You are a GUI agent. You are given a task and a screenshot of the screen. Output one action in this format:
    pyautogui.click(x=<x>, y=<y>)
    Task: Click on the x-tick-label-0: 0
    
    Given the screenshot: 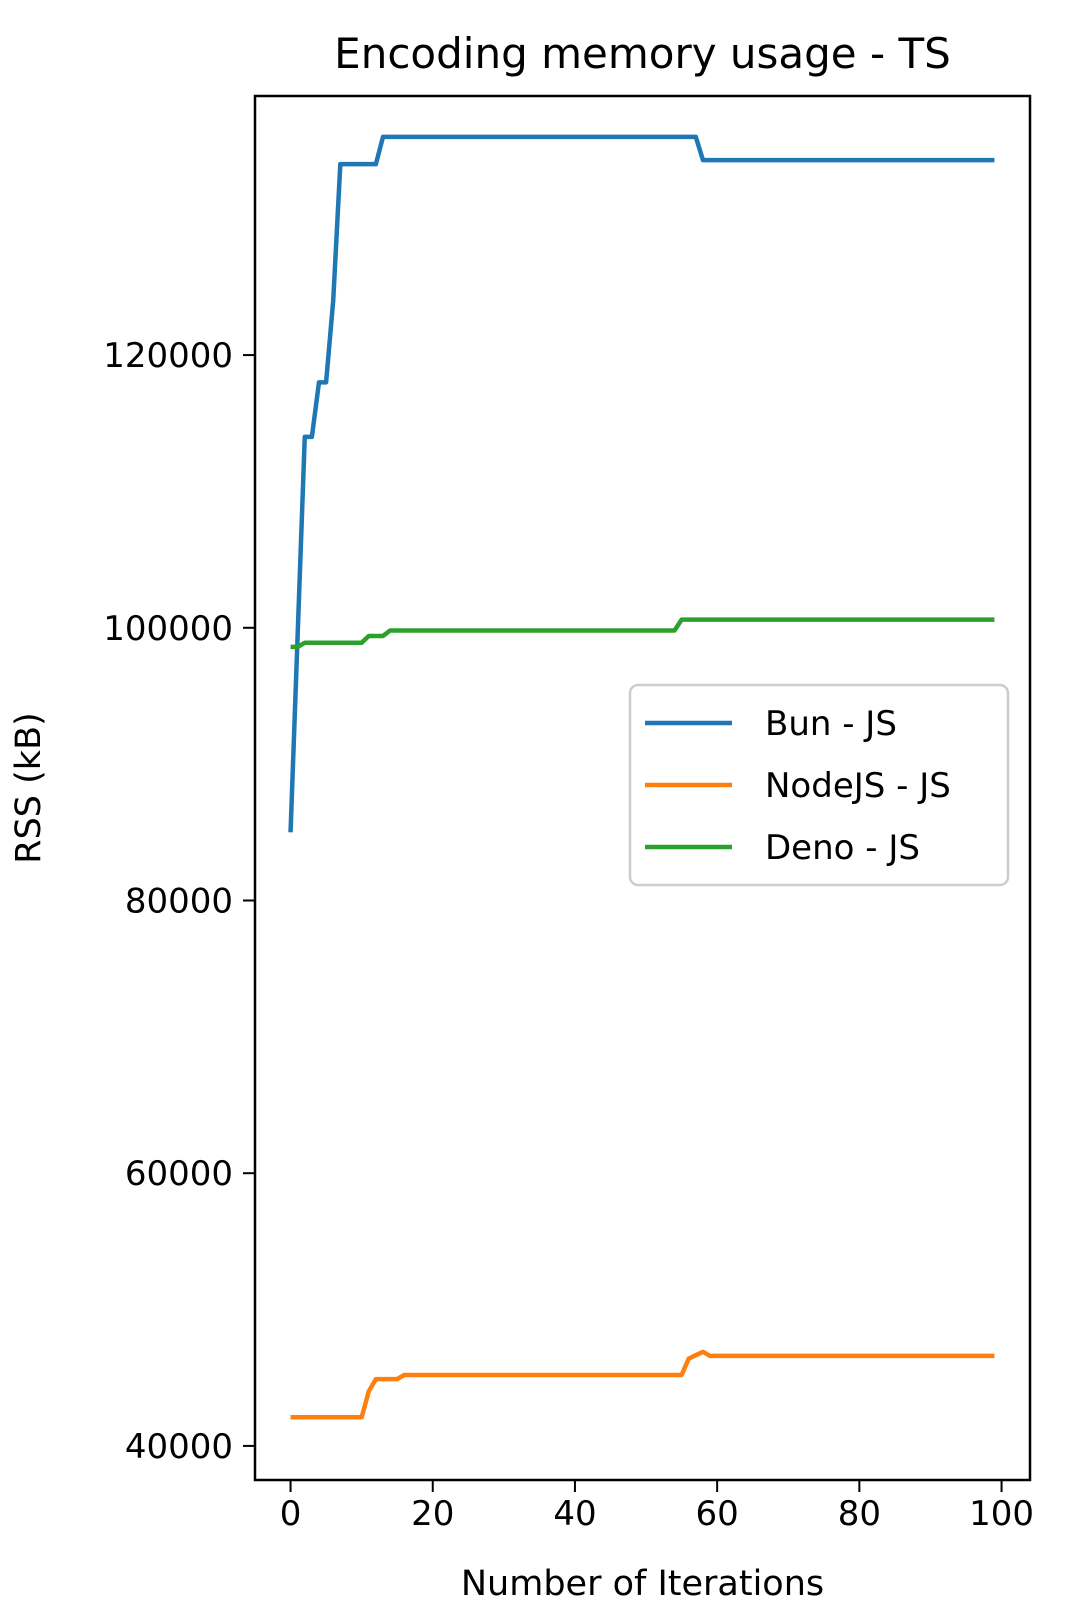 What is the action you would take?
    pyautogui.click(x=291, y=1514)
    